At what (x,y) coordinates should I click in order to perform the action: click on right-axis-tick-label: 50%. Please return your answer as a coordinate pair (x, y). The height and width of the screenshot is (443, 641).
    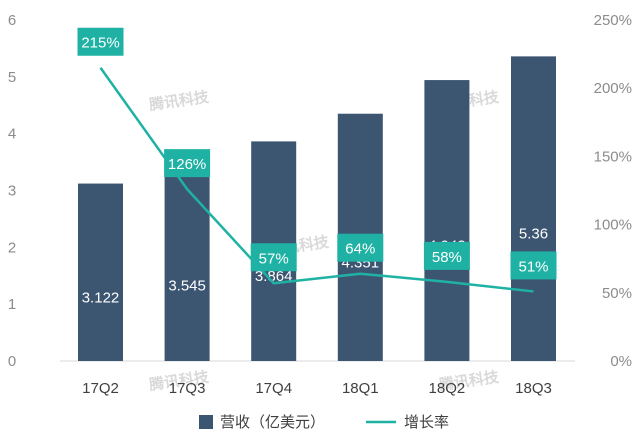
    Looking at the image, I should click on (617, 293).